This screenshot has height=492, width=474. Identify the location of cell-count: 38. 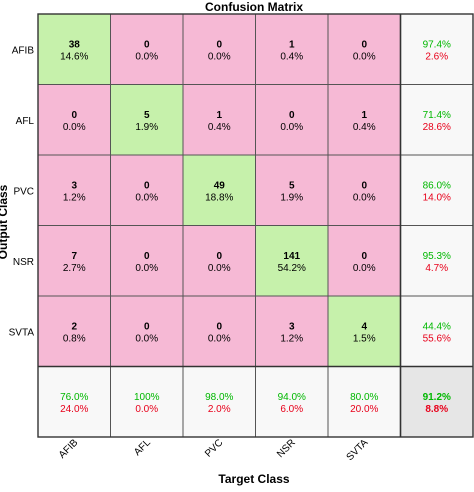
(75, 44).